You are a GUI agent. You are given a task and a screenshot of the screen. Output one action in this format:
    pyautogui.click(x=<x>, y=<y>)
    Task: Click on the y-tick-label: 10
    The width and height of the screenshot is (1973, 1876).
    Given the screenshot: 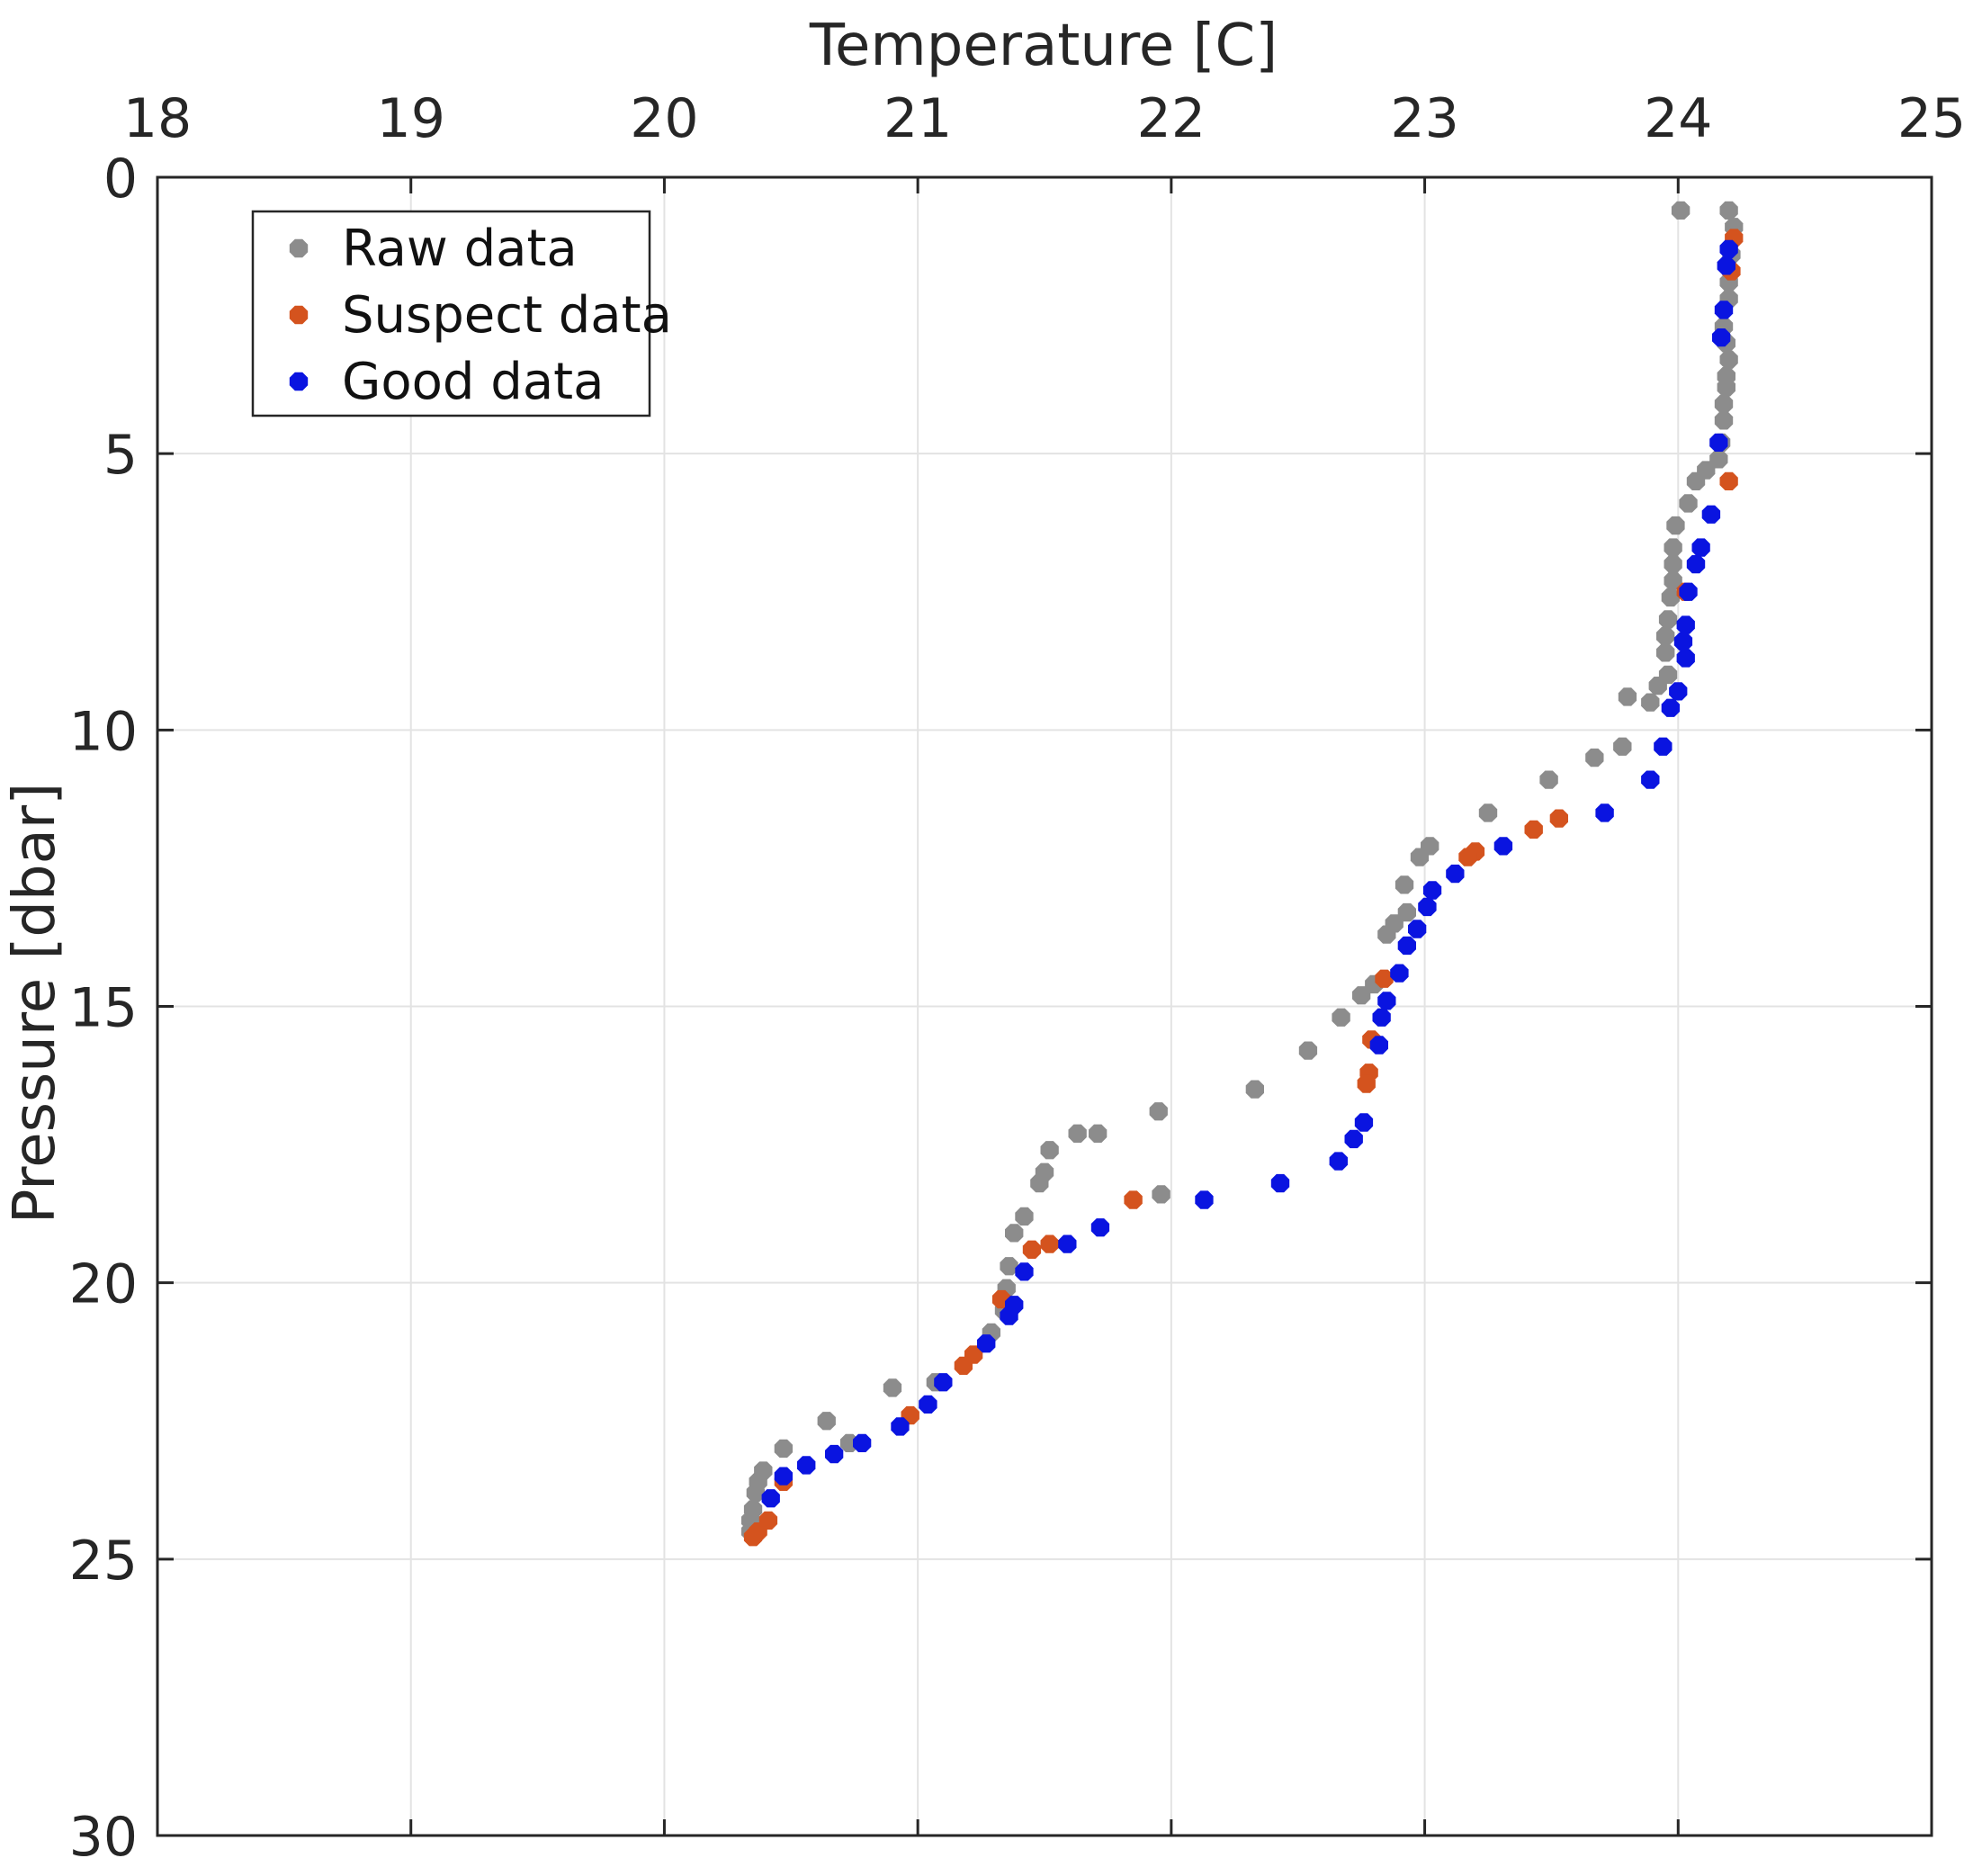 What is the action you would take?
    pyautogui.click(x=103, y=731)
    